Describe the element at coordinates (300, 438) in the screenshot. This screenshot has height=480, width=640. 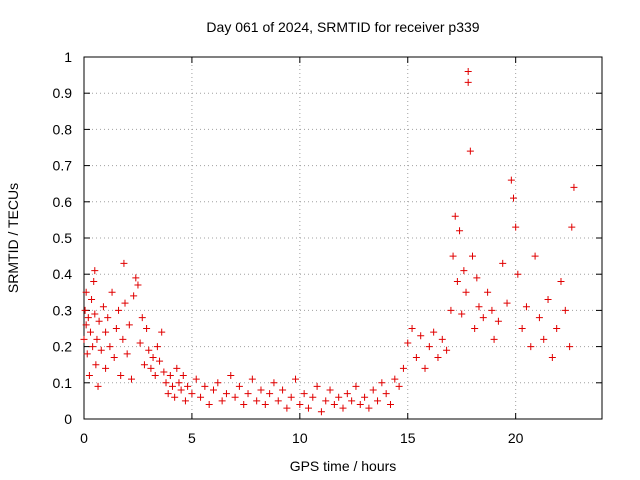
I see `x-tick-label: 10` at that location.